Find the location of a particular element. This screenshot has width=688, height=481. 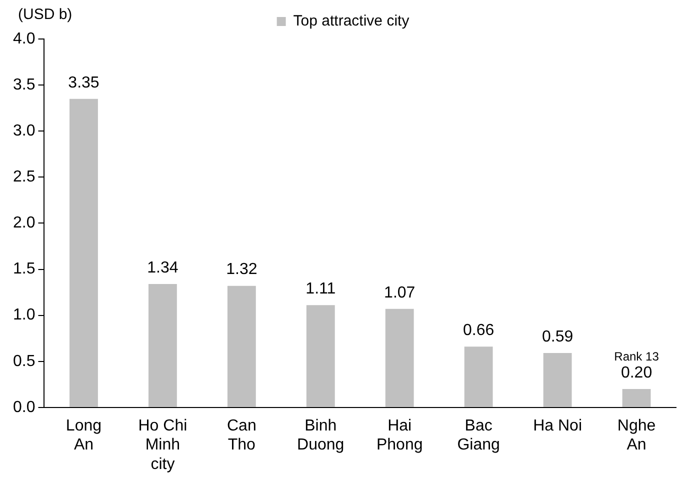

legend-label: Top attractive city is located at coordinates (351, 21).